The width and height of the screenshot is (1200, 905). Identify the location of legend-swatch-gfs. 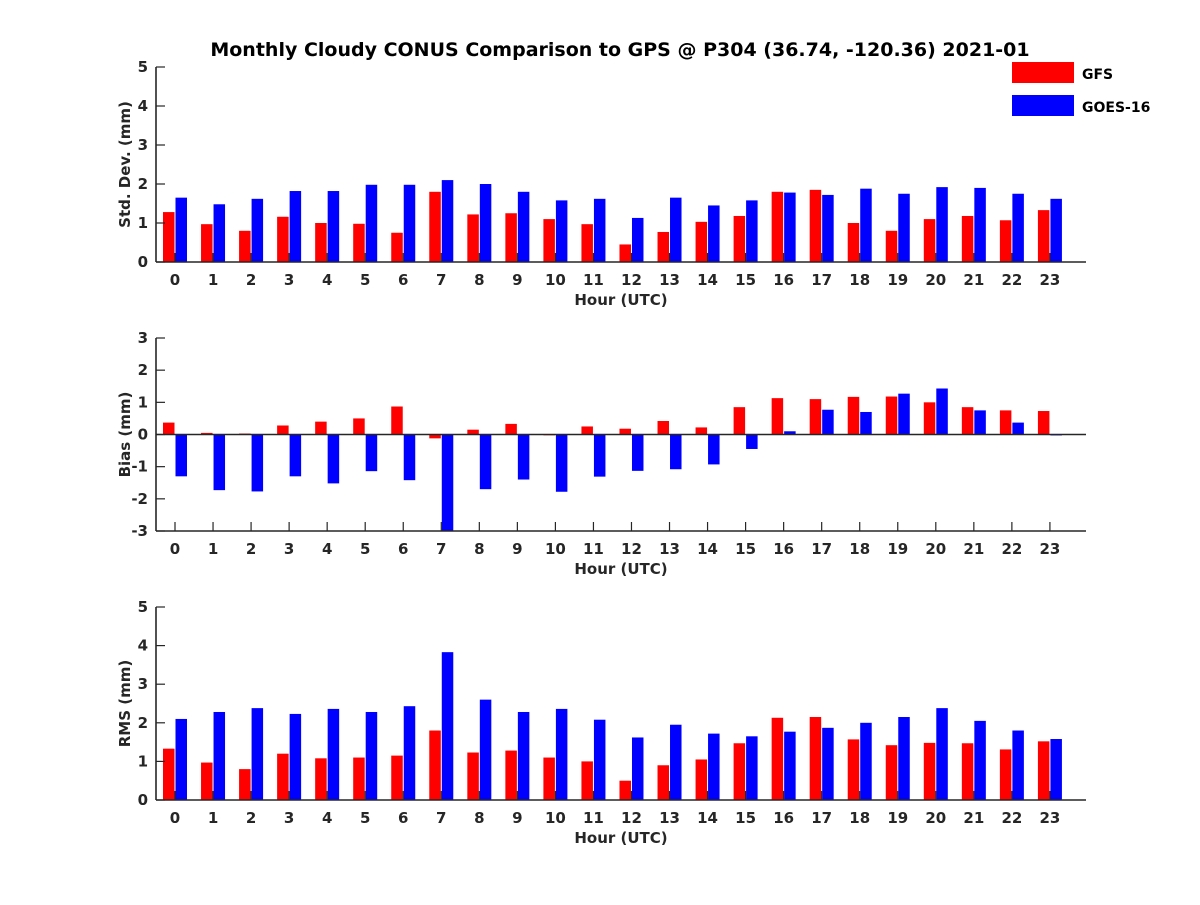
(1043, 72).